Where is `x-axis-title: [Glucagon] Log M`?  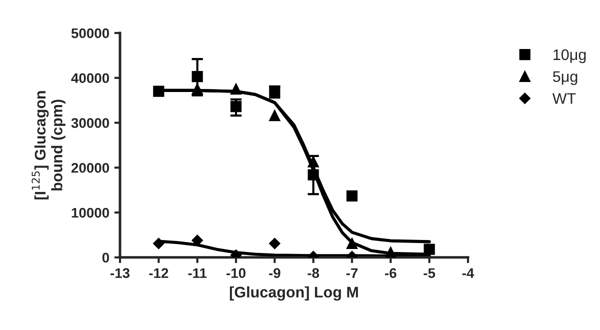 x-axis-title: [Glucagon] Log M is located at coordinates (294, 293).